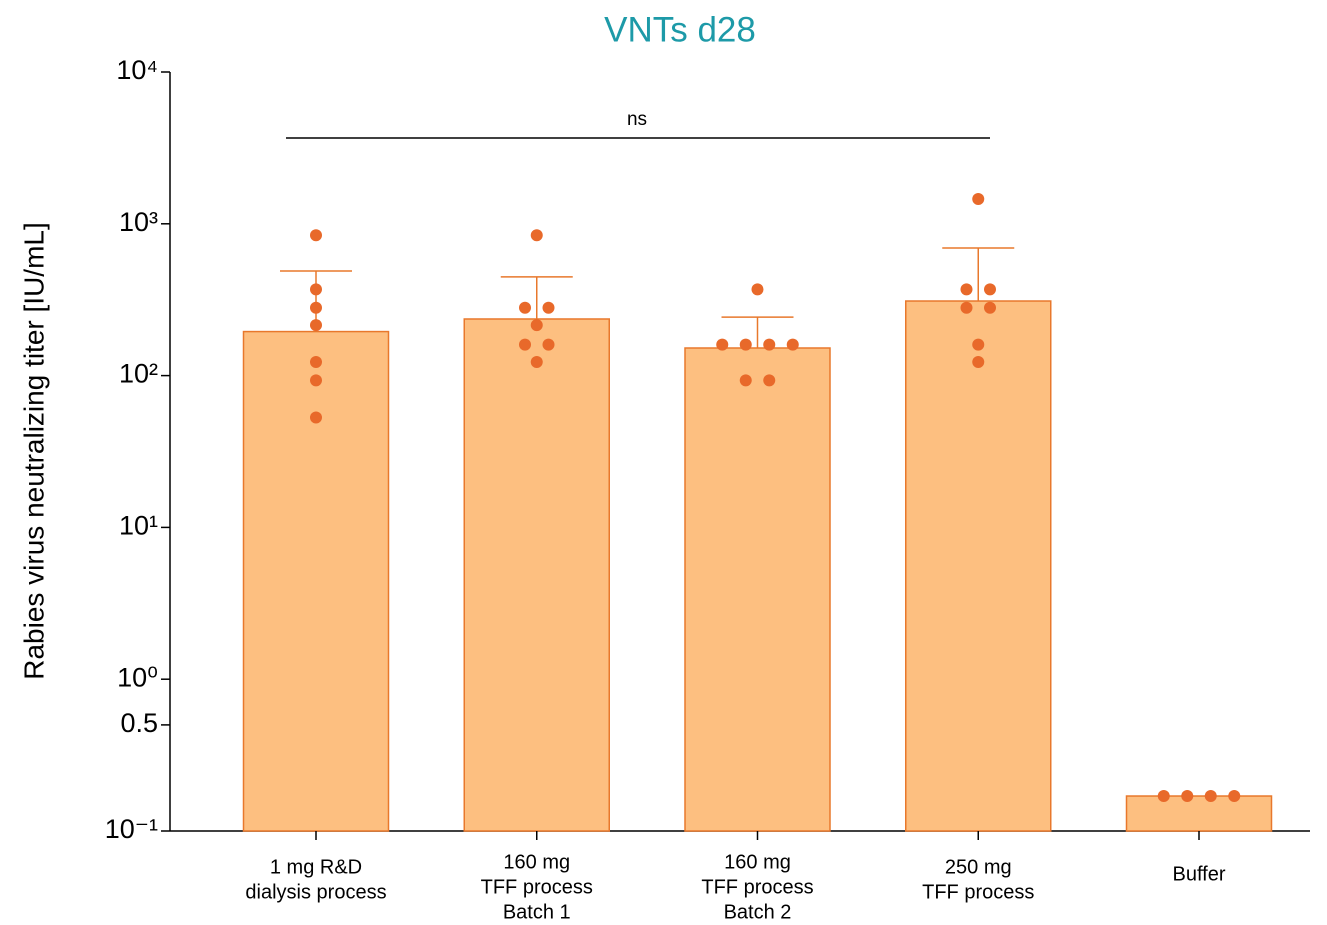 The width and height of the screenshot is (1327, 925). What do you see at coordinates (131, 829) in the screenshot?
I see `y-tick-label: 10⁻¹` at bounding box center [131, 829].